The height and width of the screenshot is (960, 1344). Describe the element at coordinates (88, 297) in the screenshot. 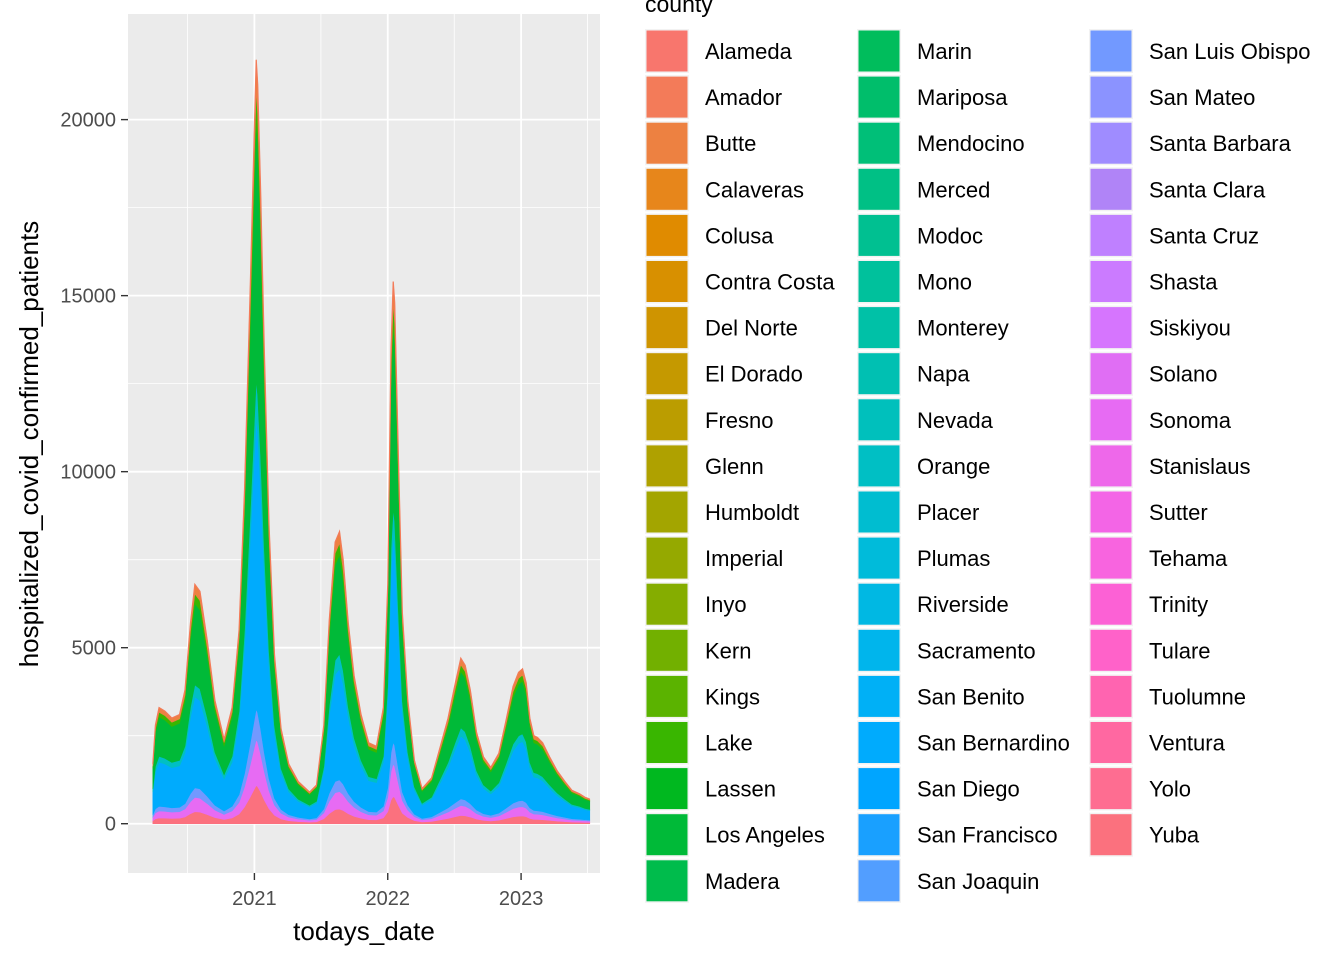

I see `y-tick-label: 15000` at that location.